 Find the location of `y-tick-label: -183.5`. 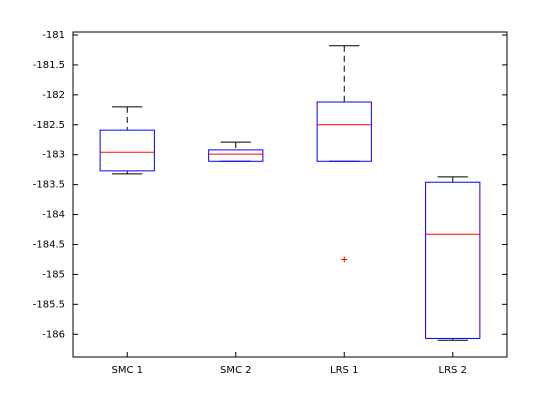

y-tick-label: -183.5 is located at coordinates (49, 185).